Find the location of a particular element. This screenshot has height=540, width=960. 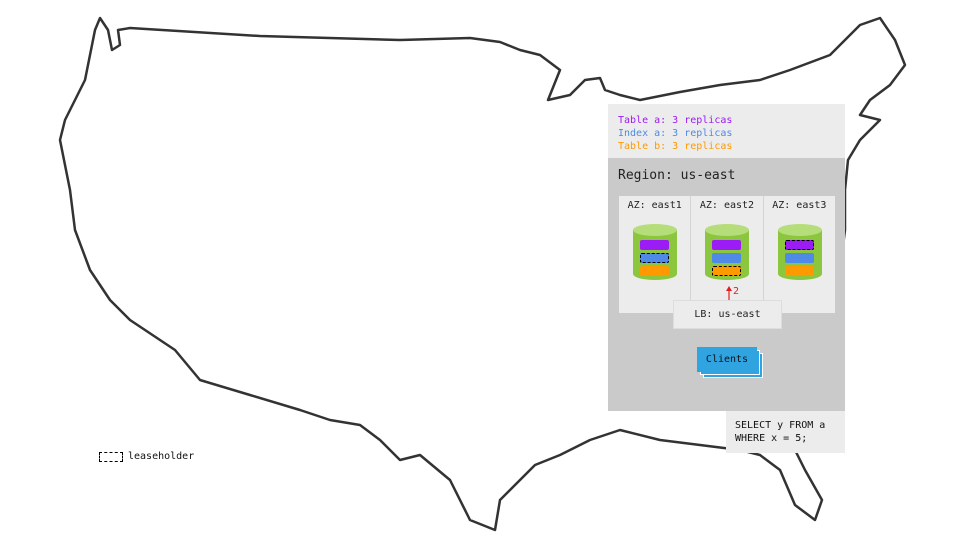

step-label: 2 is located at coordinates (736, 291).